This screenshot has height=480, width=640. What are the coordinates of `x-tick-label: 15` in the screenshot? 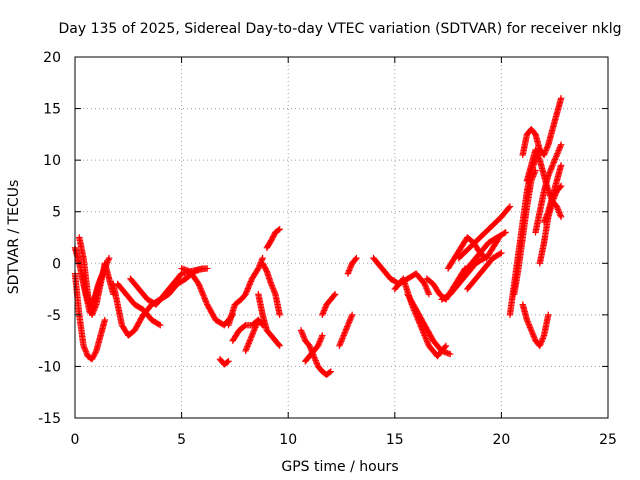 It's located at (395, 440).